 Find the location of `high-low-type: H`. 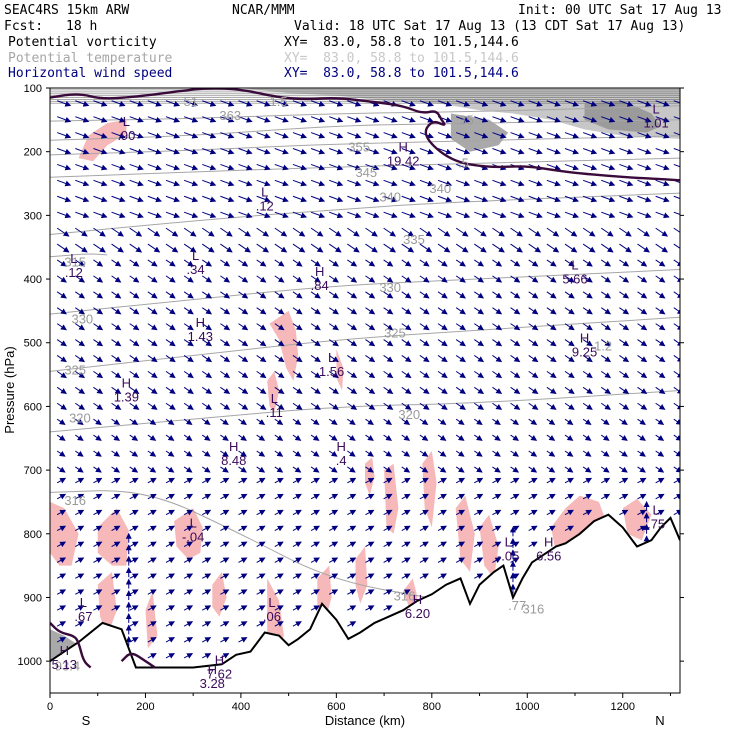

high-low-type: H is located at coordinates (402, 147).